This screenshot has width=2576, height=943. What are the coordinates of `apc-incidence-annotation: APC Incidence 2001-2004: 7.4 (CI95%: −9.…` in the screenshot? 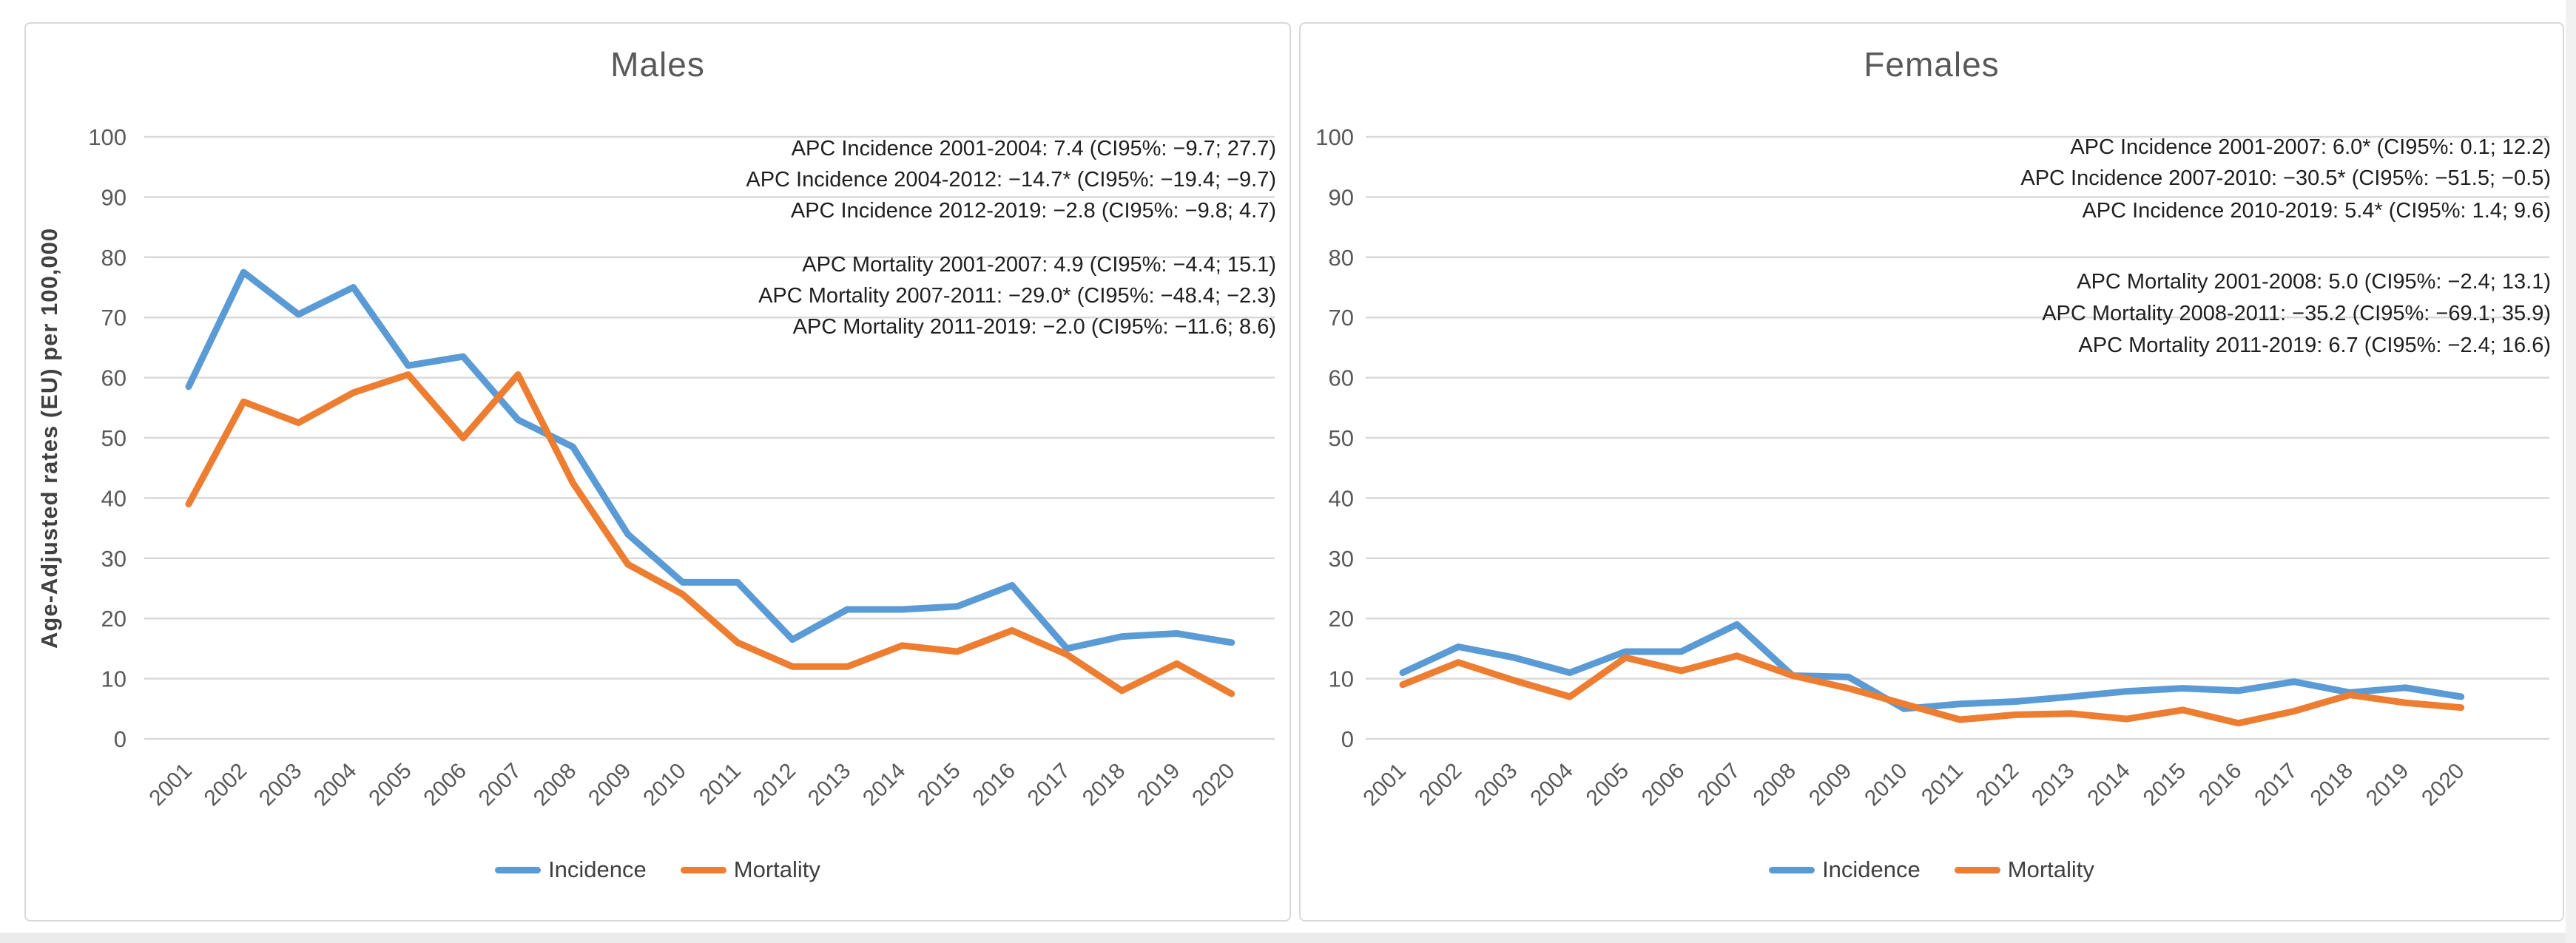 It's located at (1034, 148).